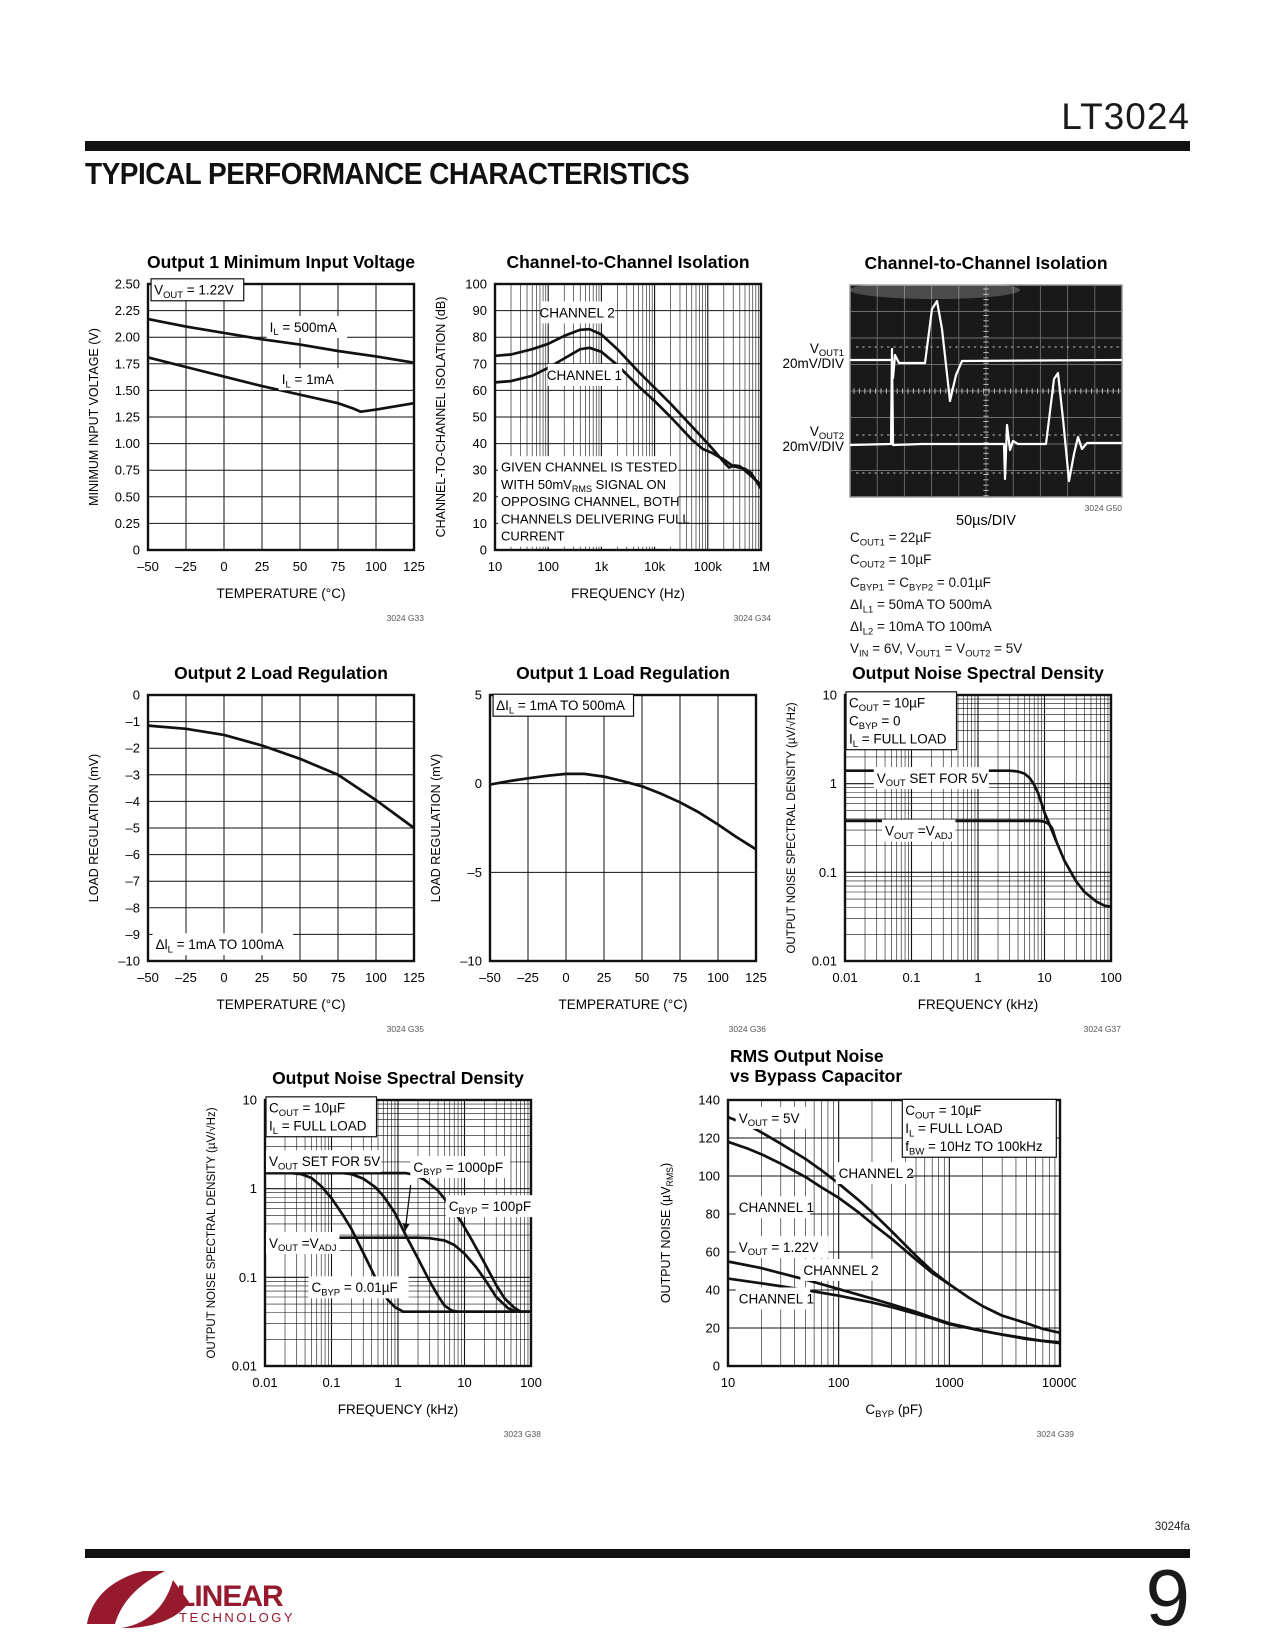 This screenshot has width=1275, height=1650. What do you see at coordinates (816, 1076) in the screenshot?
I see `chart-title: vs Bypass Capacitor` at bounding box center [816, 1076].